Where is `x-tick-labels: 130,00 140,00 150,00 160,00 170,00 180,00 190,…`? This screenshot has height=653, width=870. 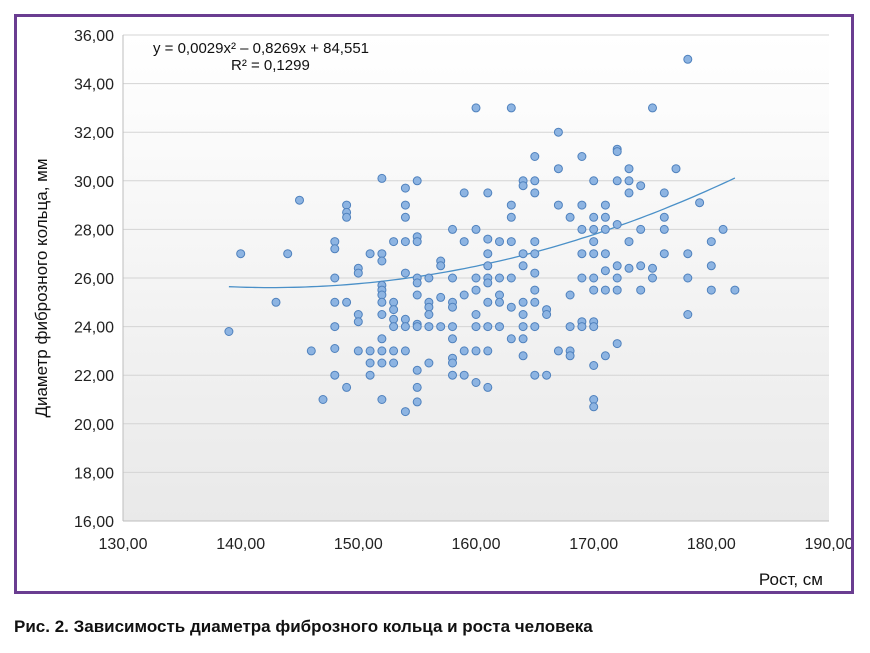 x-tick-labels: 130,00 140,00 150,00 160,00 170,00 180,00 190,… is located at coordinates (475, 544).